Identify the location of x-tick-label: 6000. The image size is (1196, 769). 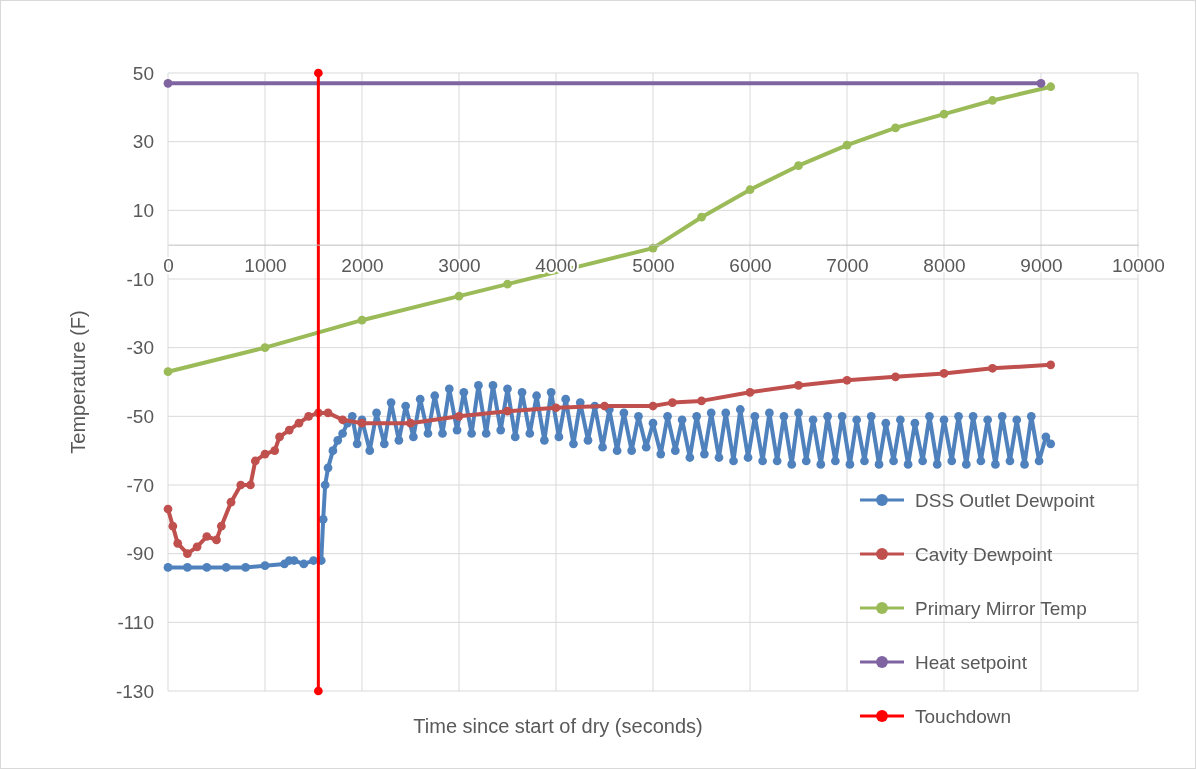
(750, 266).